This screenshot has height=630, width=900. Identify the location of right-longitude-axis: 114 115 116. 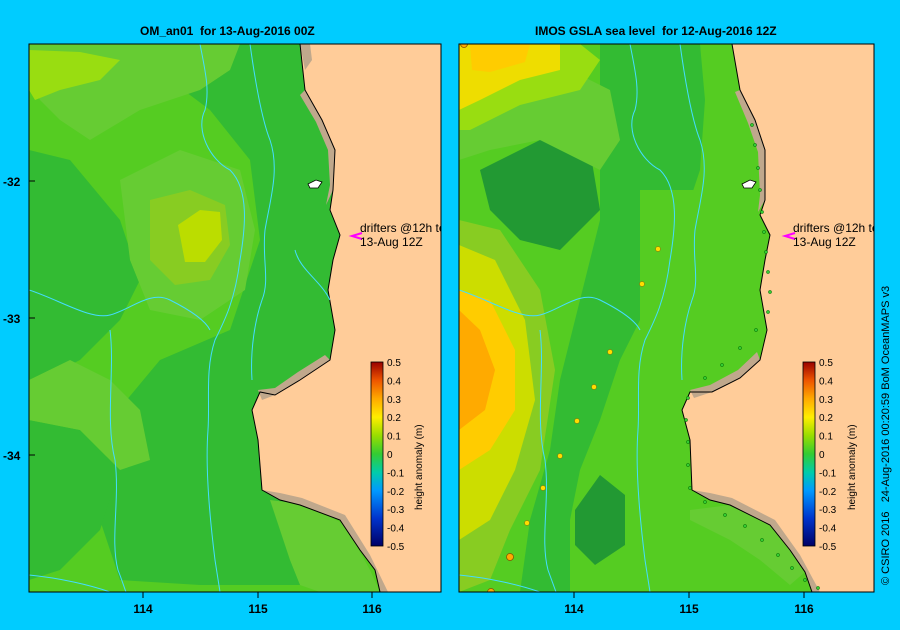
(689, 604).